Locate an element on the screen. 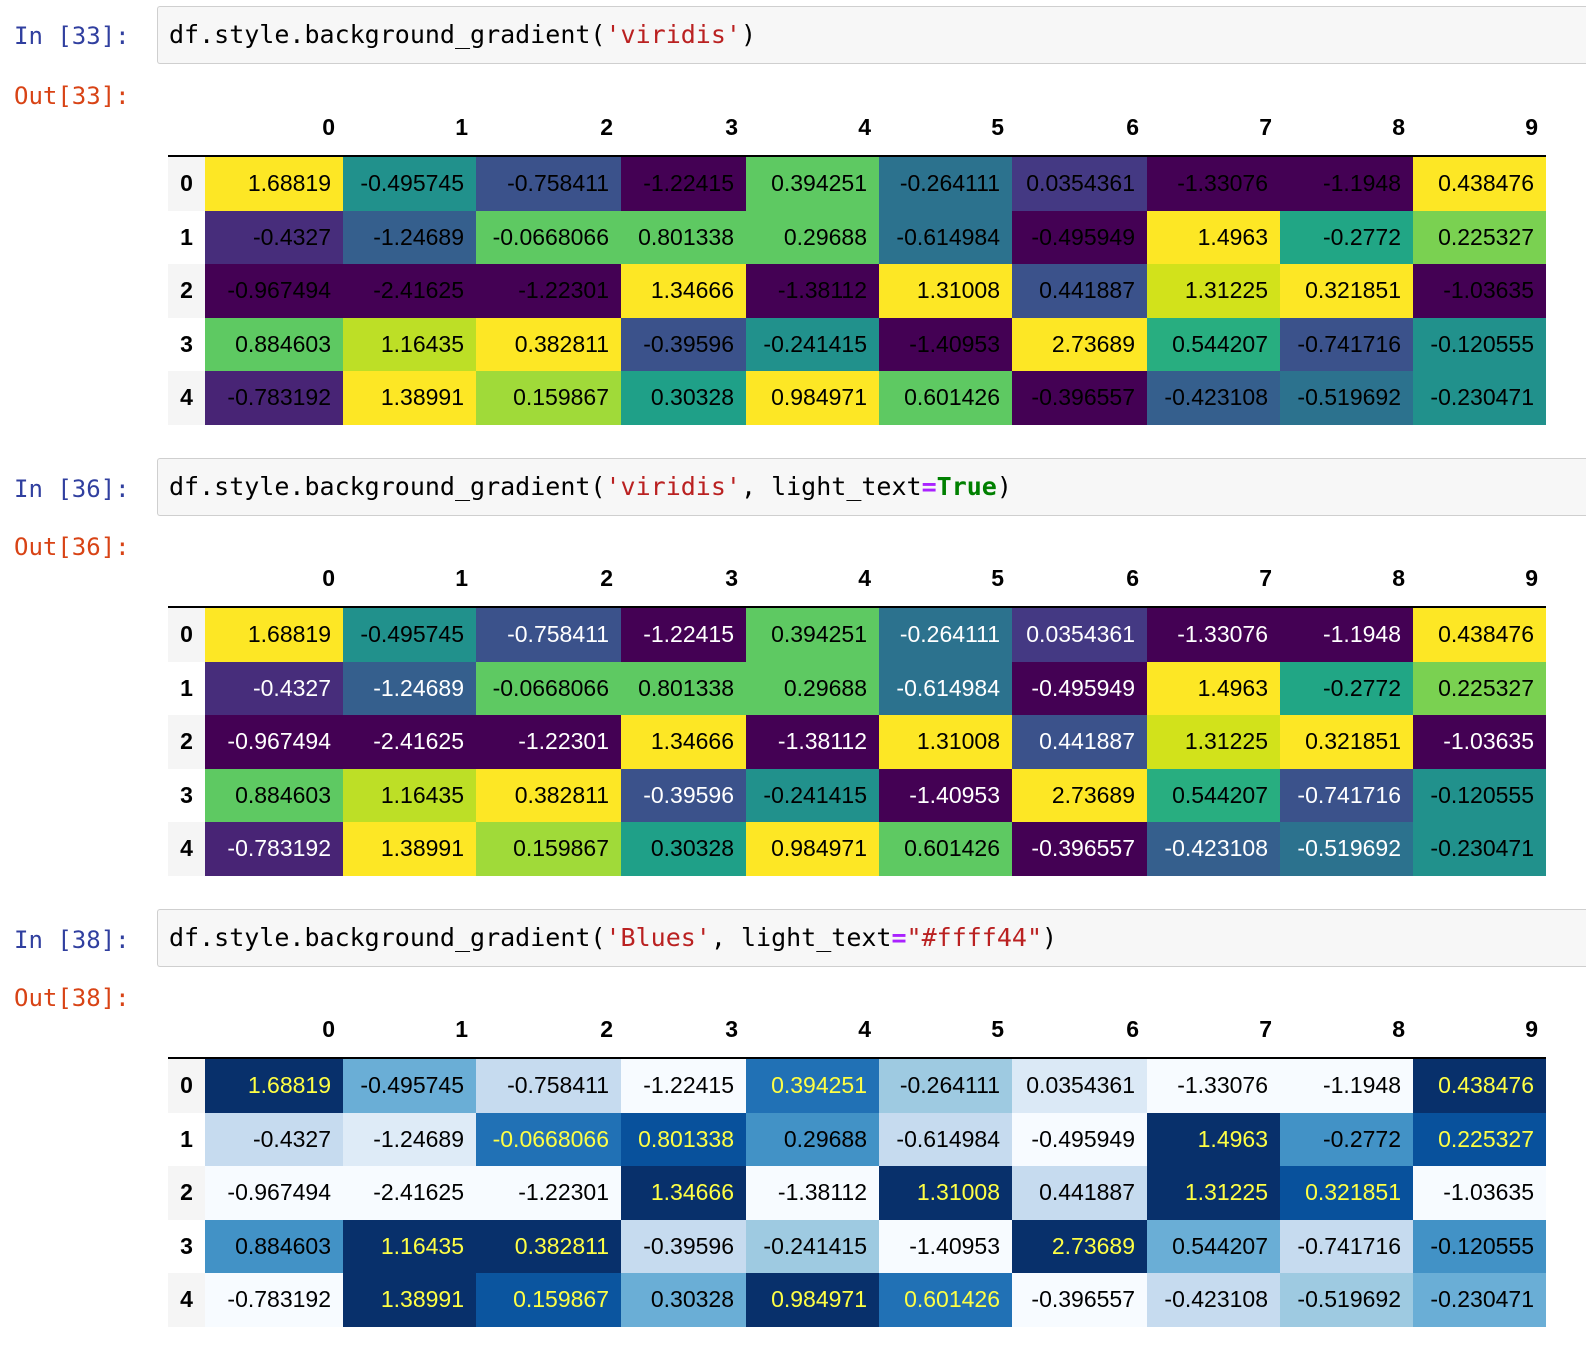 The height and width of the screenshot is (1358, 1586). table-cell: 1.34666 is located at coordinates (683, 291).